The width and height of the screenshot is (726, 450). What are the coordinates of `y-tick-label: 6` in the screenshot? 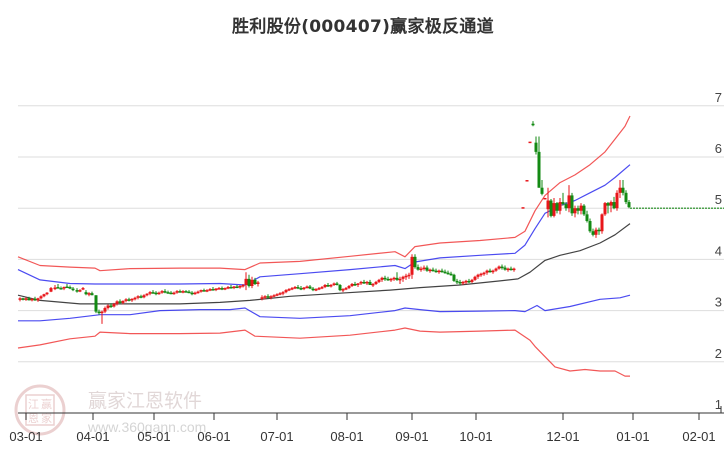 It's located at (718, 148).